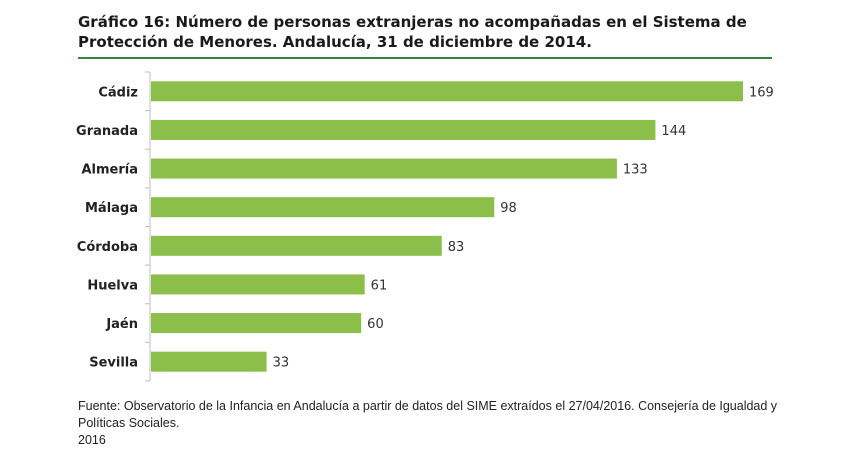 The height and width of the screenshot is (449, 850). What do you see at coordinates (508, 208) in the screenshot?
I see `value-label: 98` at bounding box center [508, 208].